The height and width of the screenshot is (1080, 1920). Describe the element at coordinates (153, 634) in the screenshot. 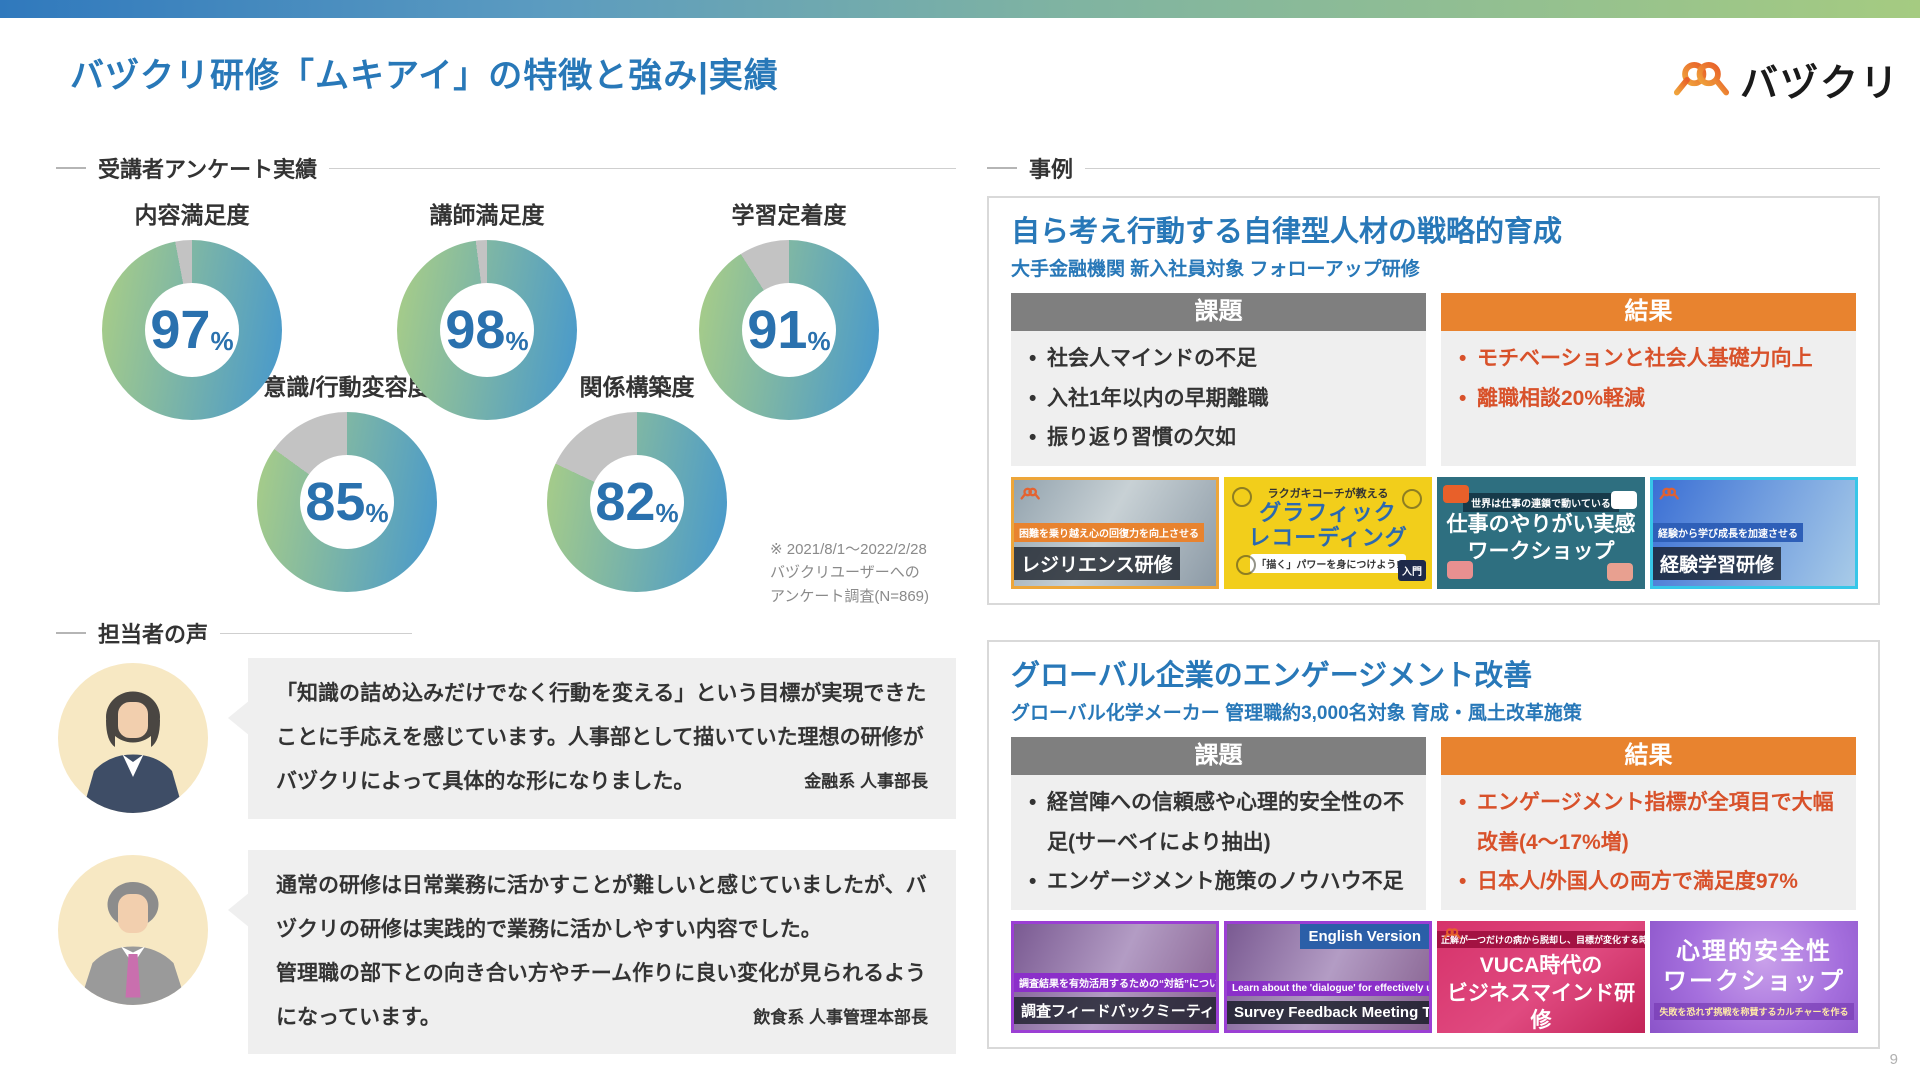

I see `section-label-voices: 担当者の声` at that location.